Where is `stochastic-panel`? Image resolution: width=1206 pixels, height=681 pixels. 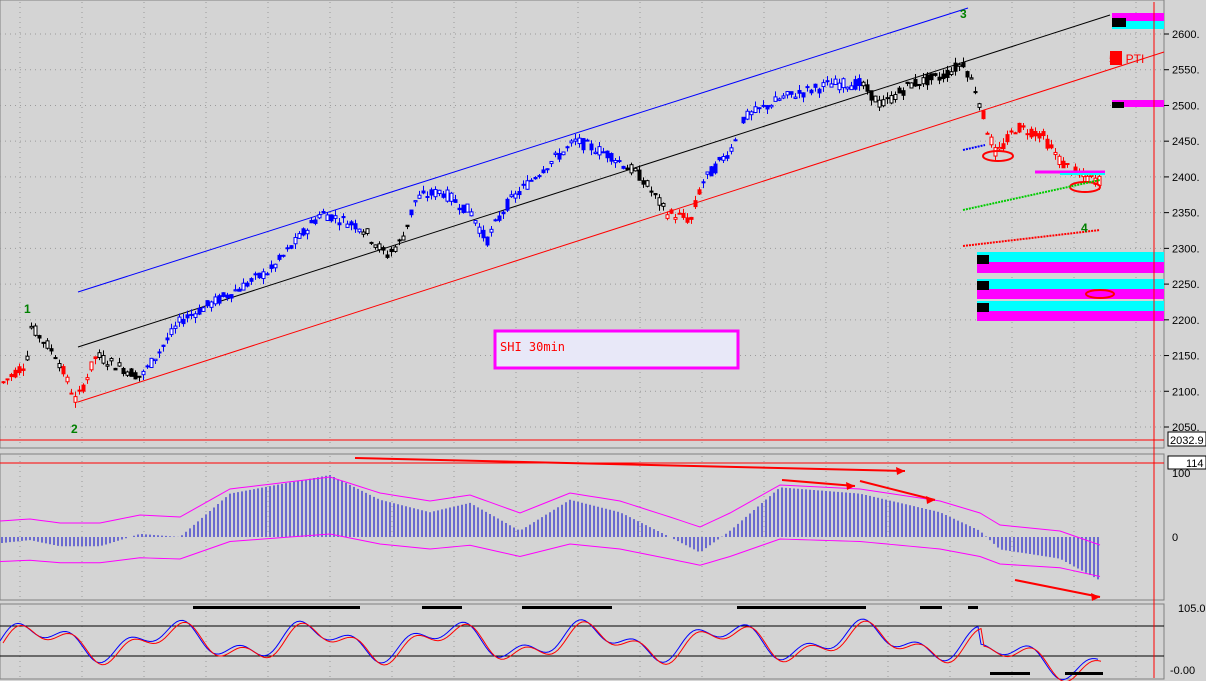 stochastic-panel is located at coordinates (582, 641).